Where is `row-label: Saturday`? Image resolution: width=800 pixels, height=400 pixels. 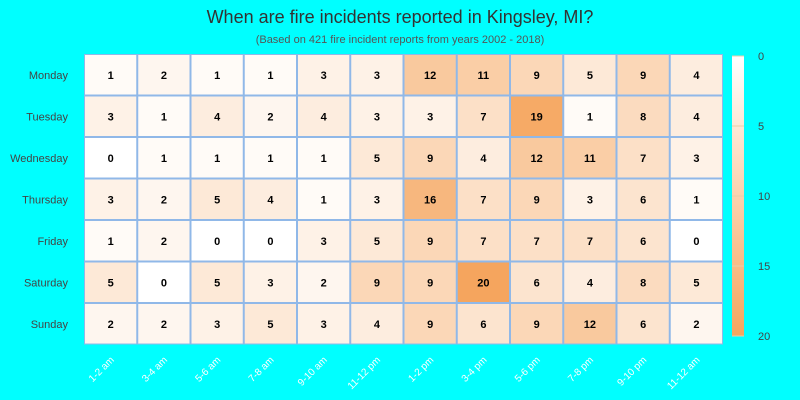 row-label: Saturday is located at coordinates (46, 283).